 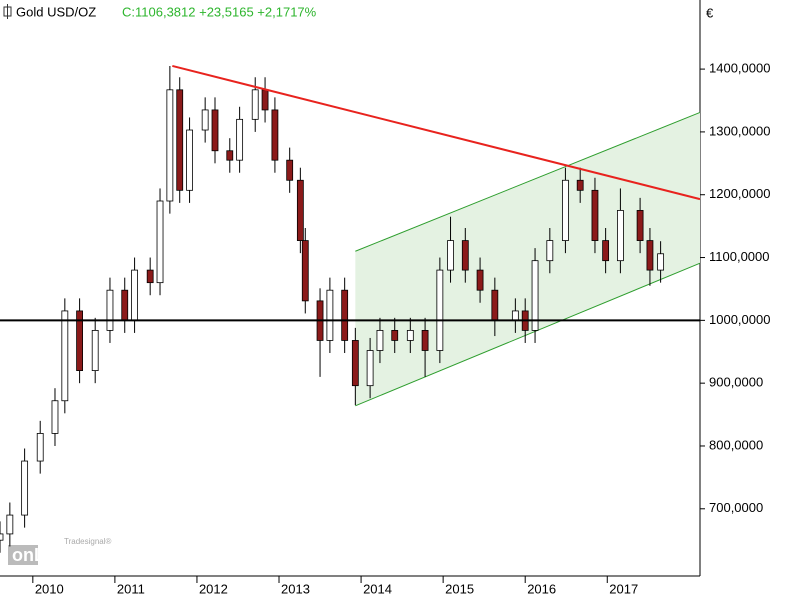 What do you see at coordinates (213, 588) in the screenshot?
I see `x-tick-label: 2012` at bounding box center [213, 588].